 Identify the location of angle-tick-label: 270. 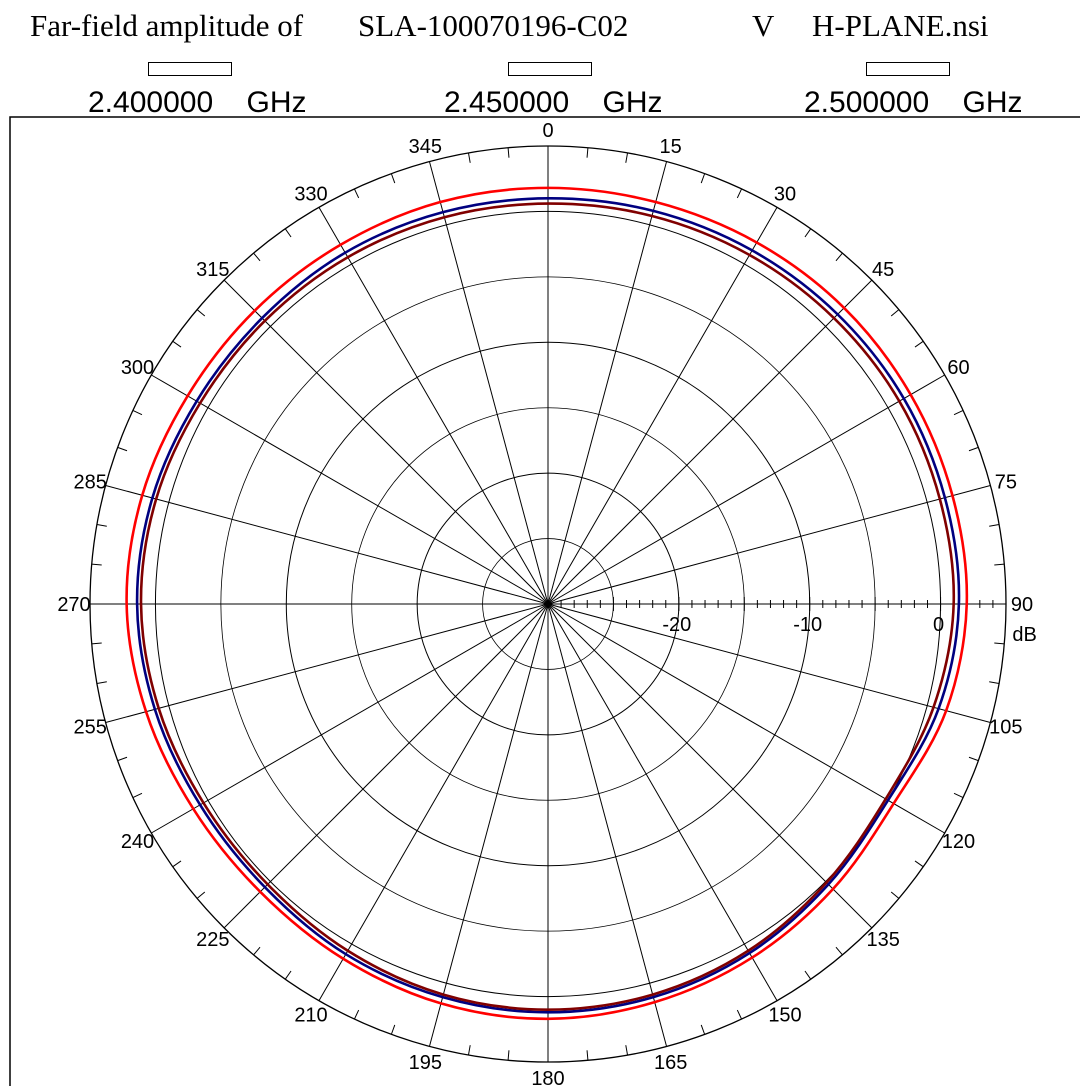
(73, 605).